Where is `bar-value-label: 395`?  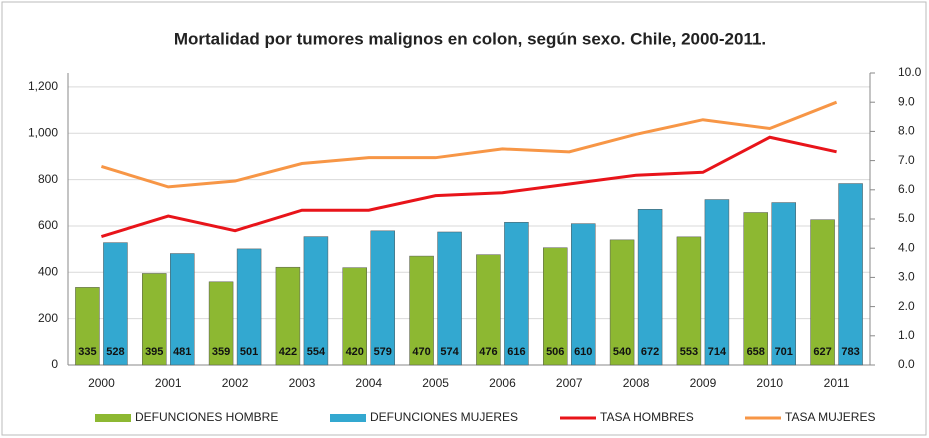 bar-value-label: 395 is located at coordinates (154, 352).